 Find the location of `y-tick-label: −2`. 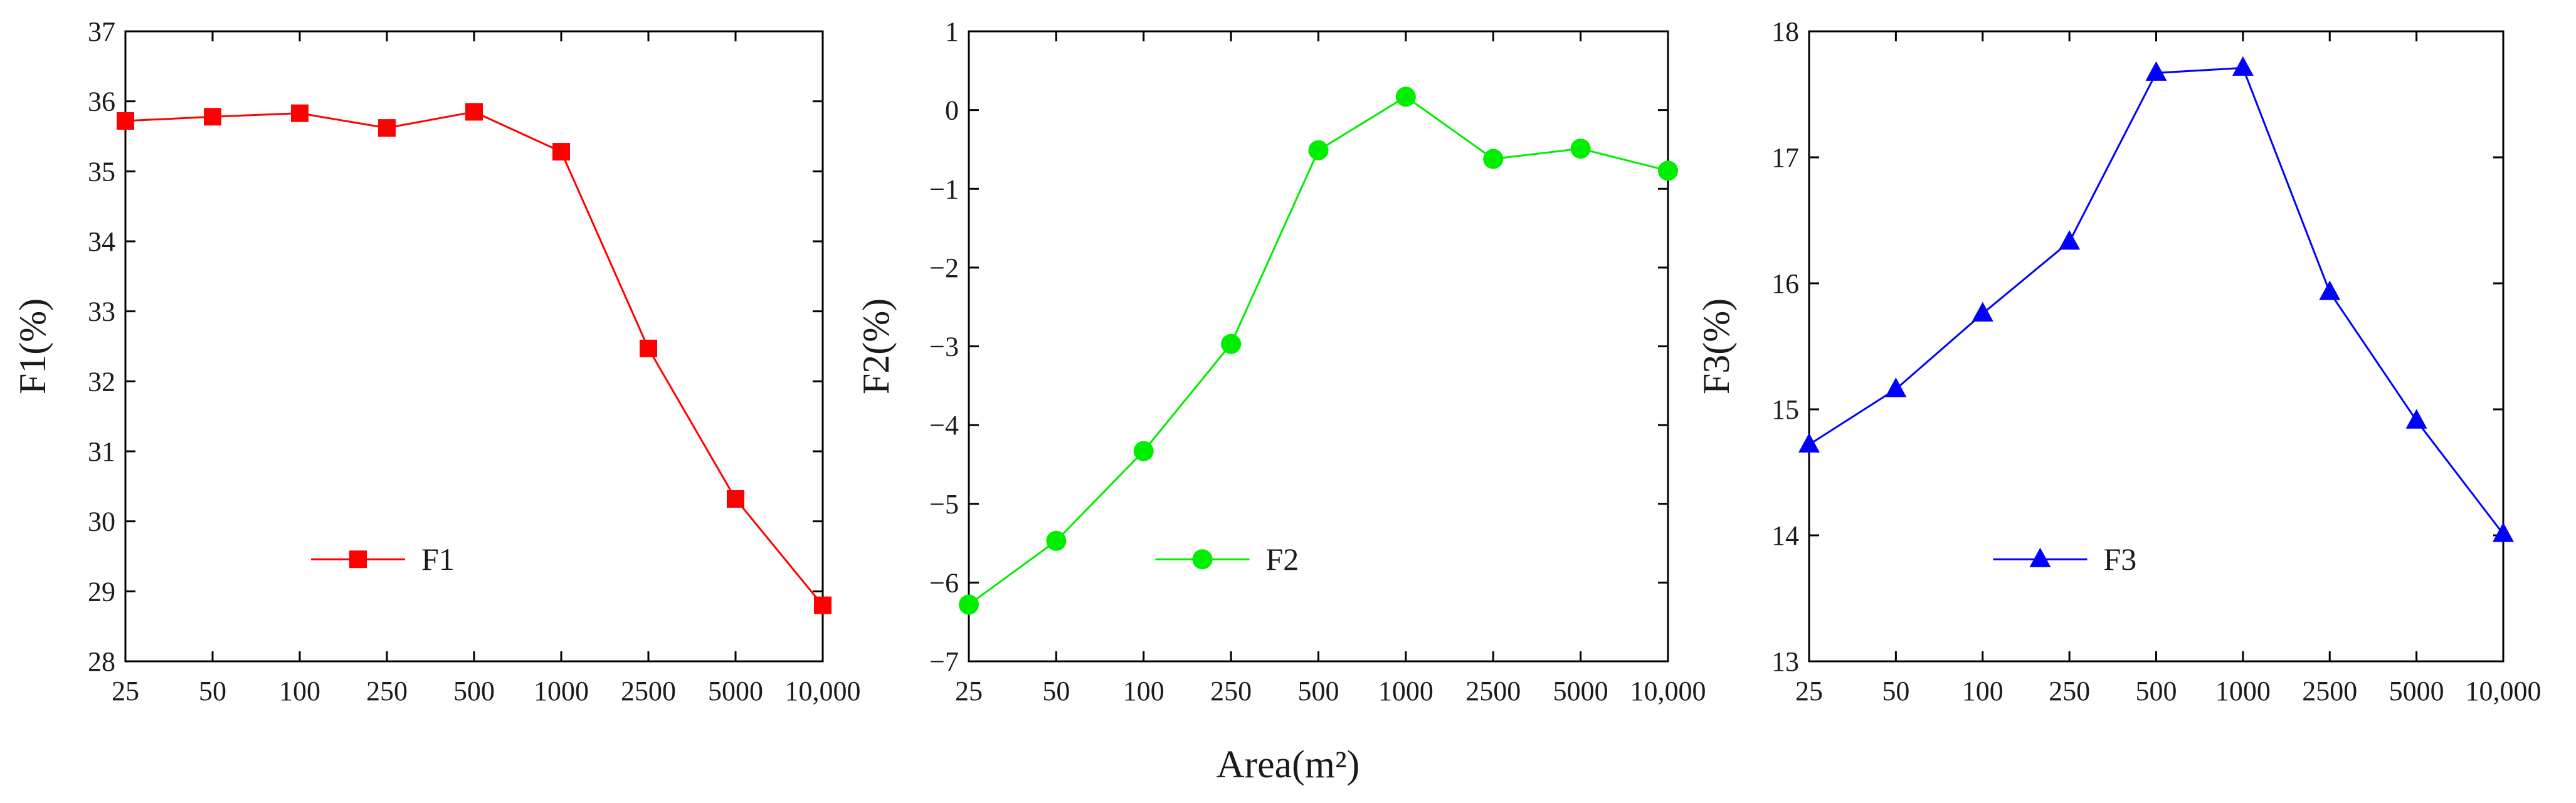

y-tick-label: −2 is located at coordinates (944, 268).